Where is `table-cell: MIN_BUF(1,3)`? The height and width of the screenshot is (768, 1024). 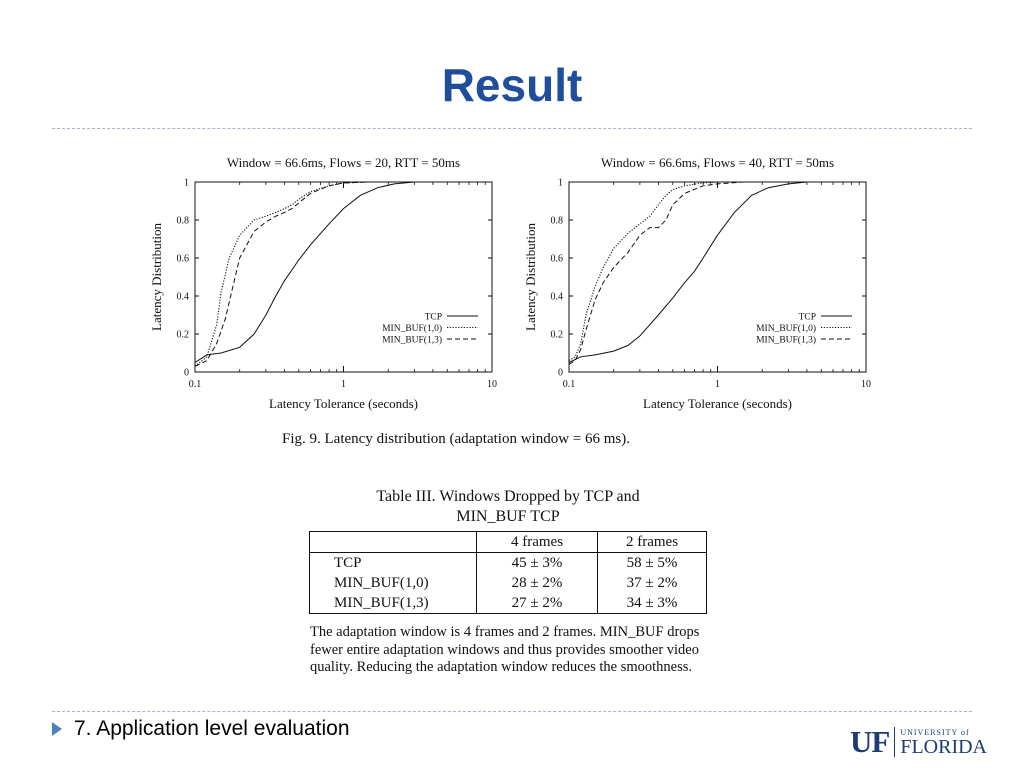 table-cell: MIN_BUF(1,3) is located at coordinates (393, 603).